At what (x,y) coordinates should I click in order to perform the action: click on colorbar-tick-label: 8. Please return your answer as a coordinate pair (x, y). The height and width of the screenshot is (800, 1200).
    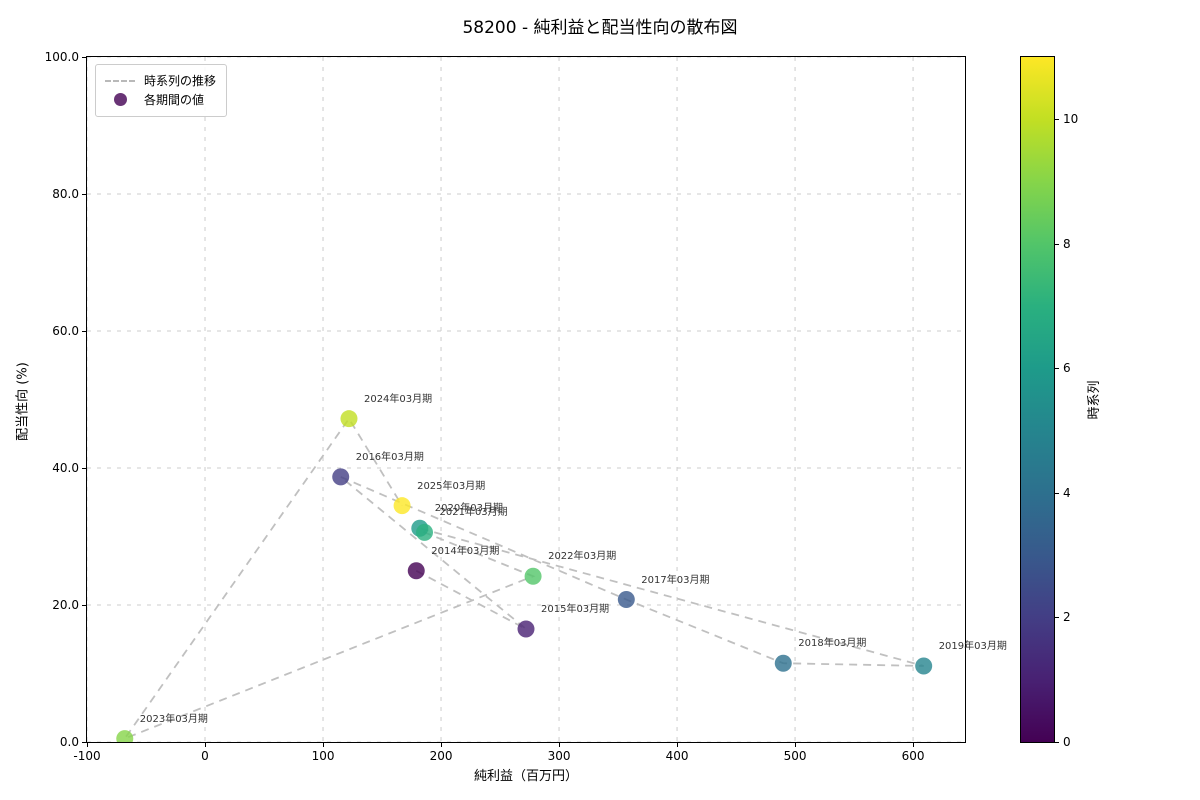
    Looking at the image, I should click on (1067, 243).